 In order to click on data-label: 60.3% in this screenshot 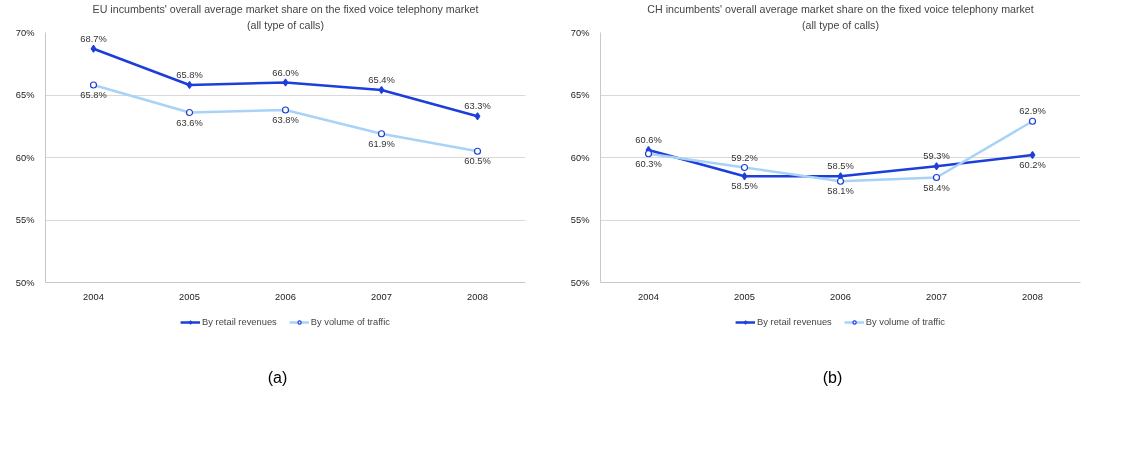, I will do `click(648, 163)`.